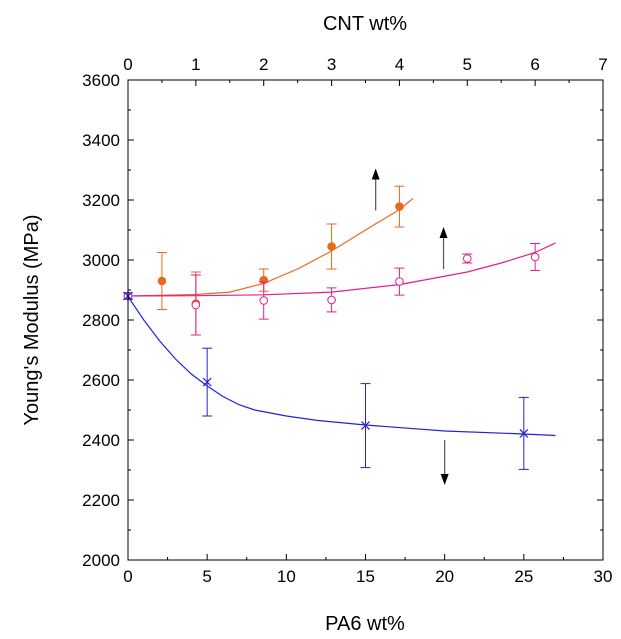  What do you see at coordinates (101, 260) in the screenshot?
I see `y-tick-label: 3000` at bounding box center [101, 260].